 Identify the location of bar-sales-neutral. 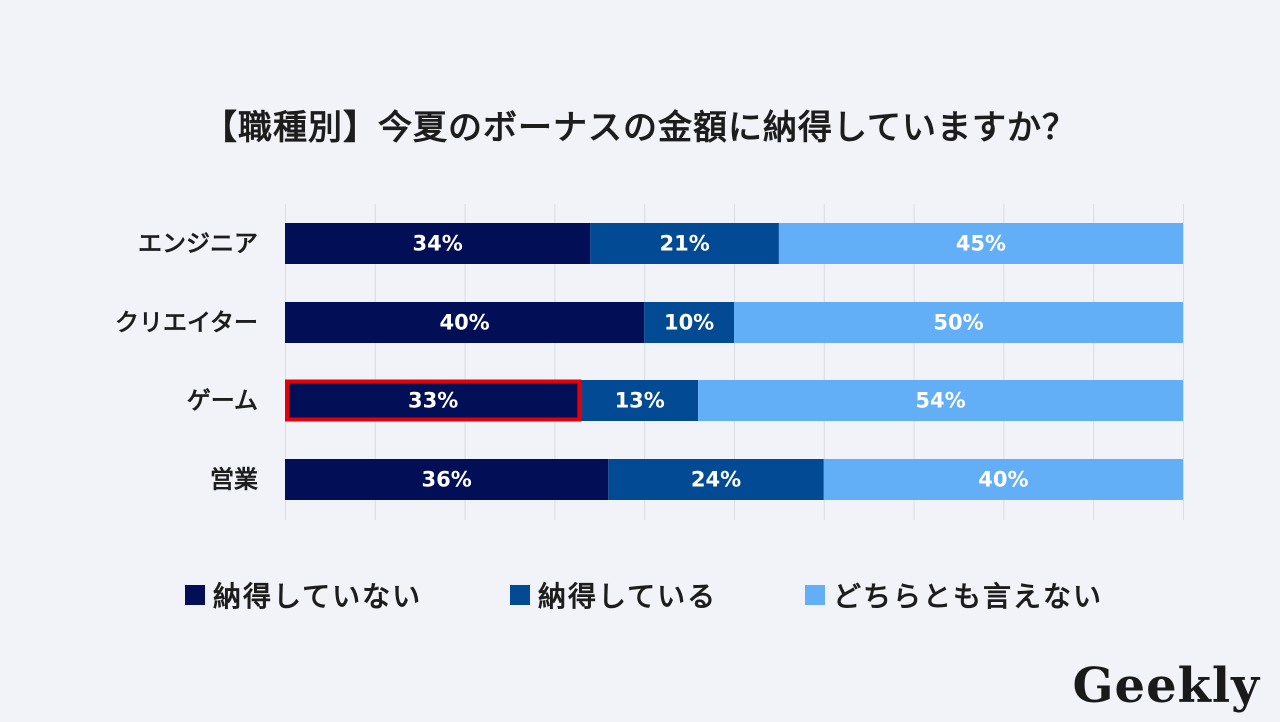
(1003, 479).